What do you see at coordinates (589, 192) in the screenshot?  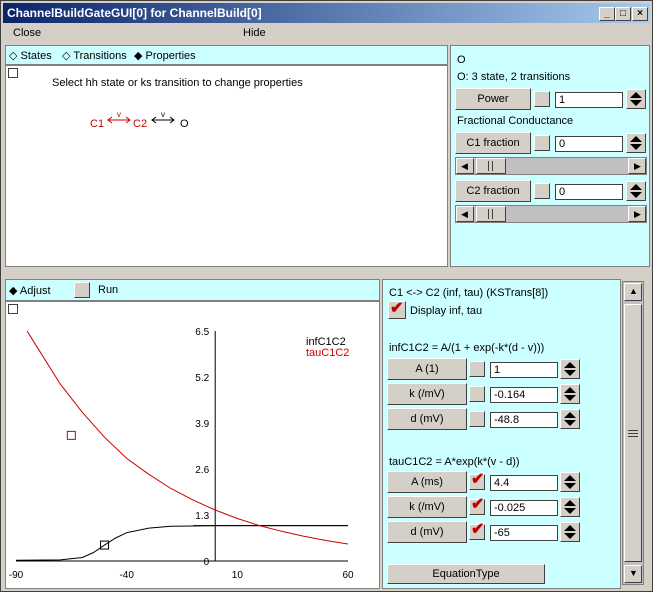 I see `c2-fraction-field: 0` at bounding box center [589, 192].